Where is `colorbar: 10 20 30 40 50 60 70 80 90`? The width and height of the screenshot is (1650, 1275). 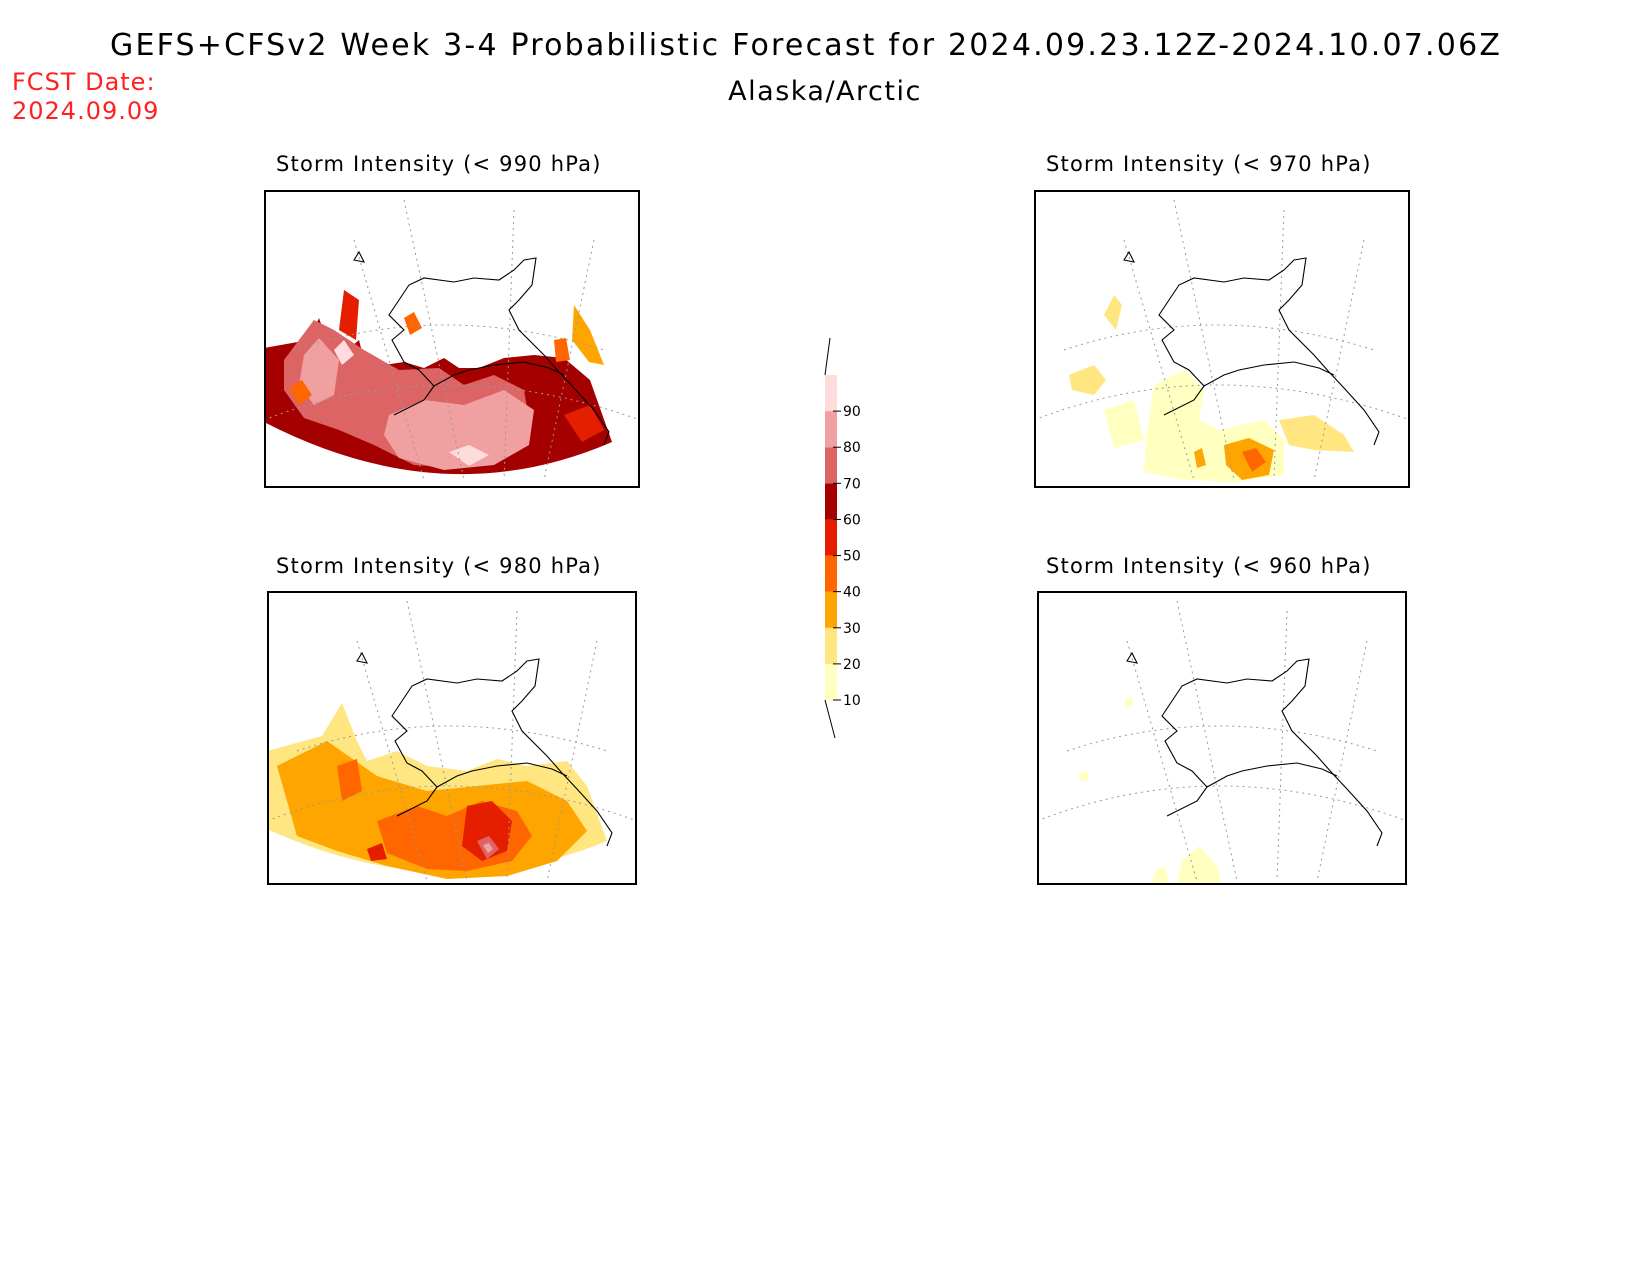 colorbar: 10 20 30 40 50 60 70 80 90 is located at coordinates (842, 538).